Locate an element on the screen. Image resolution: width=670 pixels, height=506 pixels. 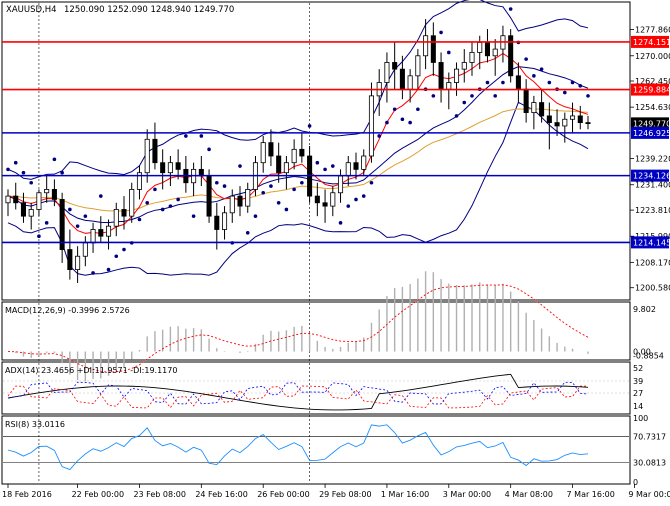
time-tick-label: 9 Mar 00:00 is located at coordinates (649, 494).